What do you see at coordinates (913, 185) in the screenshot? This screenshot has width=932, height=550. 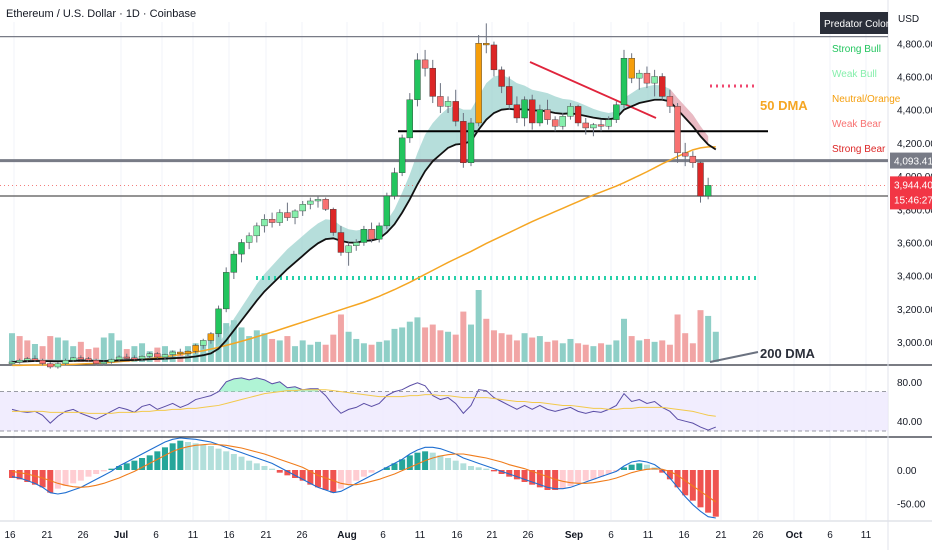 I see `last-price-tag: 3,944.40` at bounding box center [913, 185].